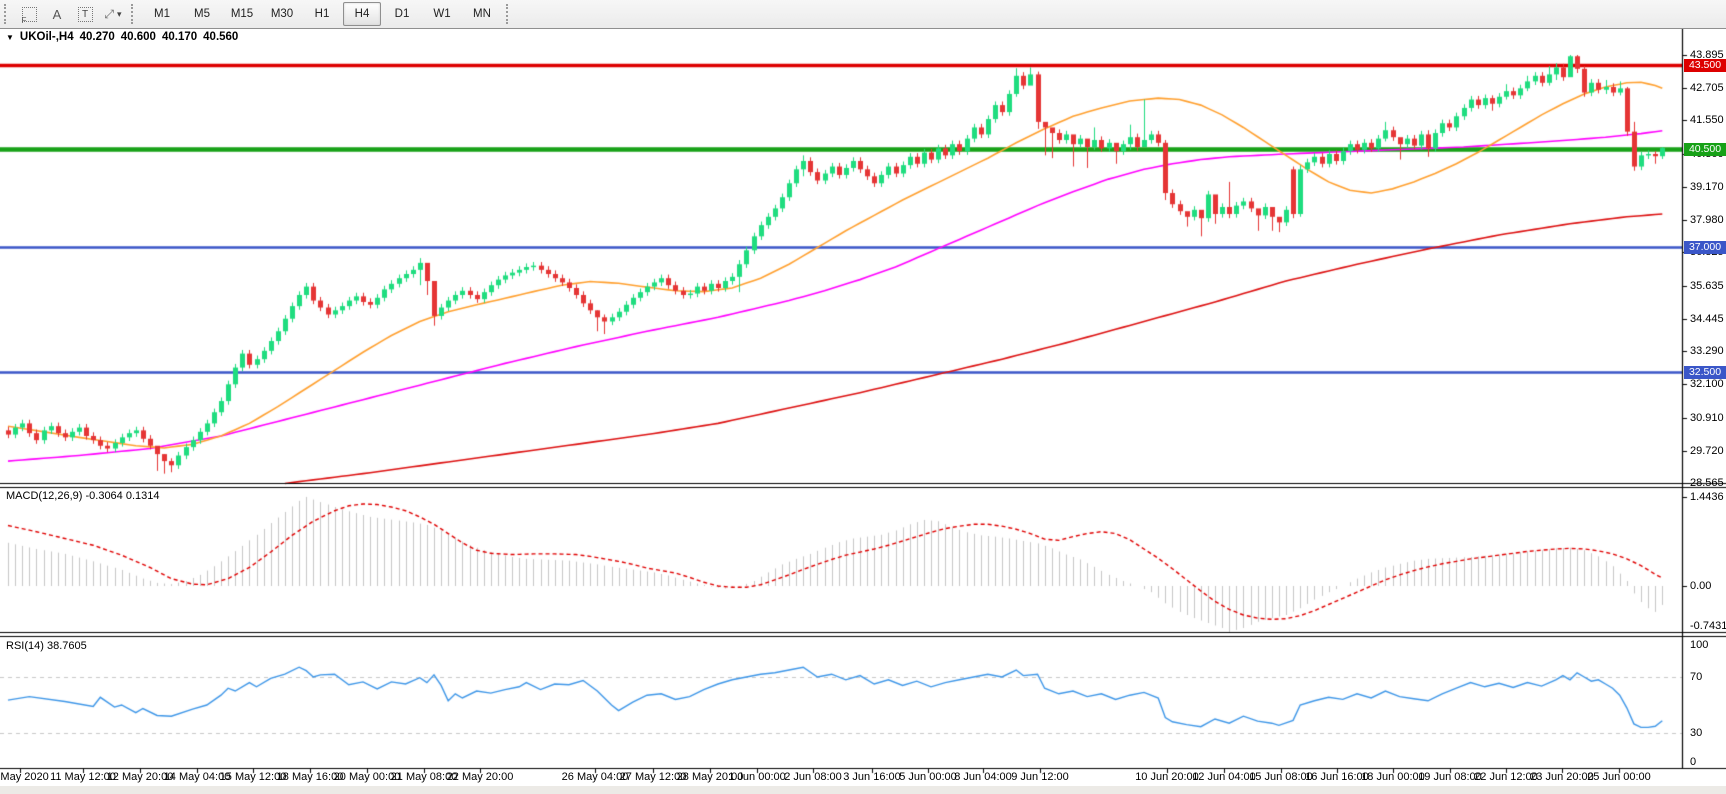 The width and height of the screenshot is (1726, 794). I want to click on rsi-tick-30: 30, so click(1696, 733).